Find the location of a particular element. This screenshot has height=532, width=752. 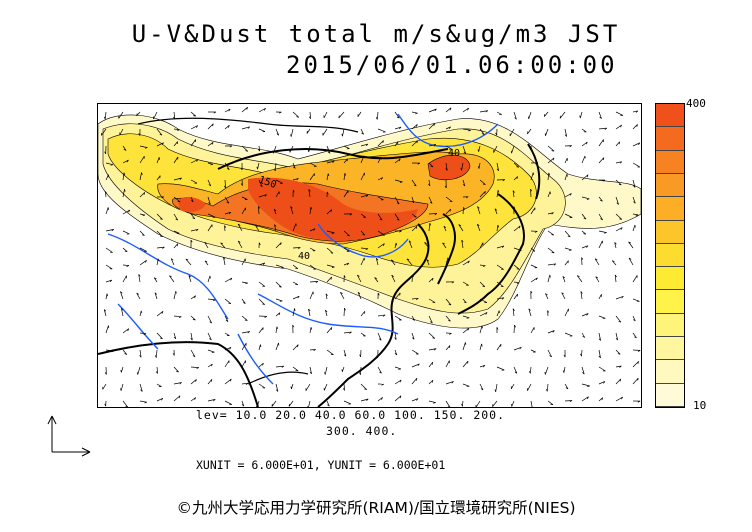

colorbar-swatch is located at coordinates (670, 139).